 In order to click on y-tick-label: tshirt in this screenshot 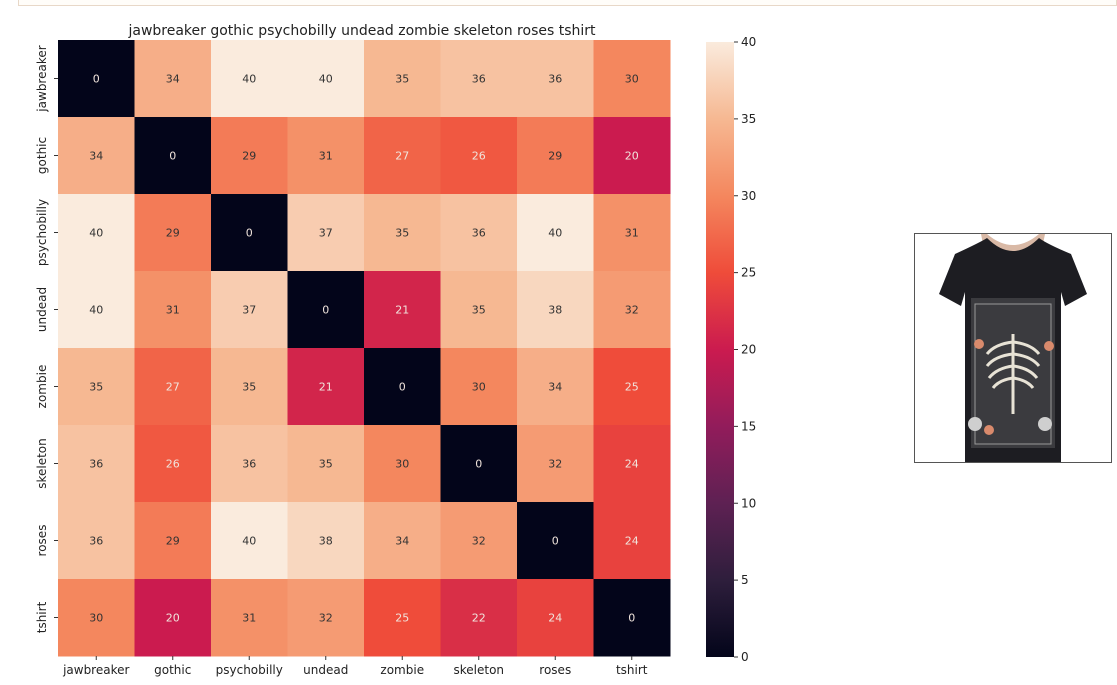, I will do `click(42, 617)`.